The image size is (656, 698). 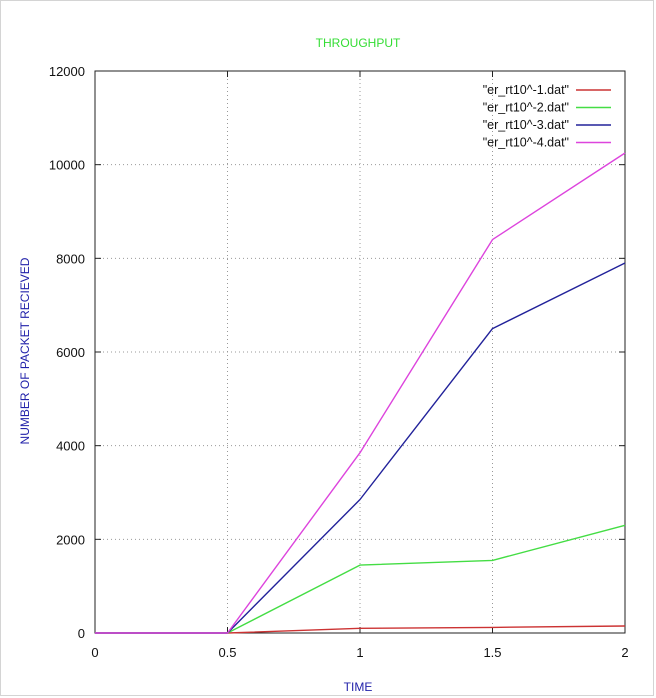 What do you see at coordinates (526, 108) in the screenshot?
I see `legend-label: "er_rt10^-2.dat"` at bounding box center [526, 108].